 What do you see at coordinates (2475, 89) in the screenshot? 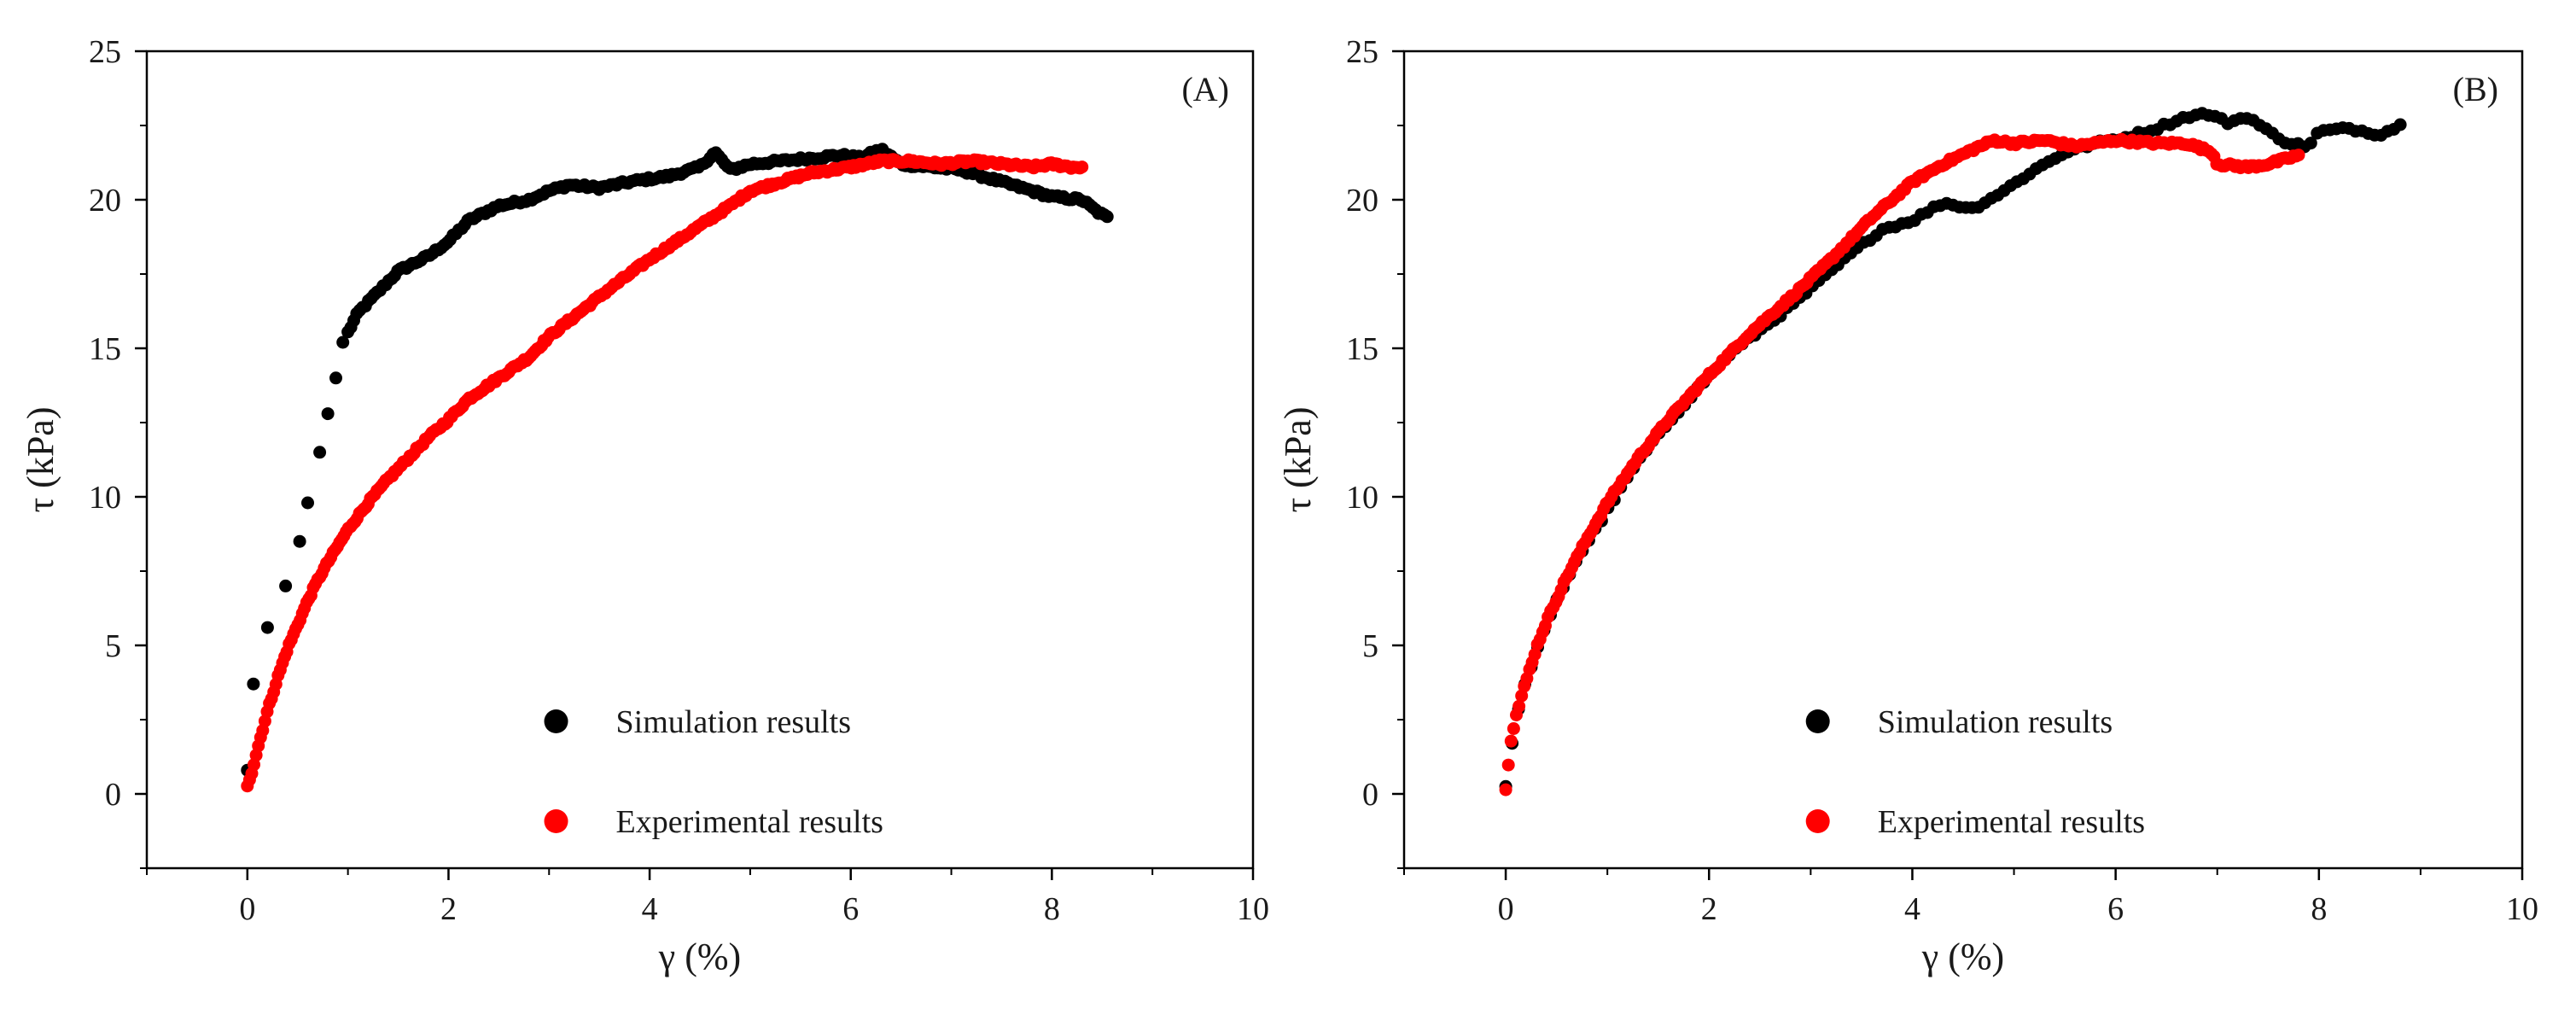
I see `panel-label: (B)` at bounding box center [2475, 89].